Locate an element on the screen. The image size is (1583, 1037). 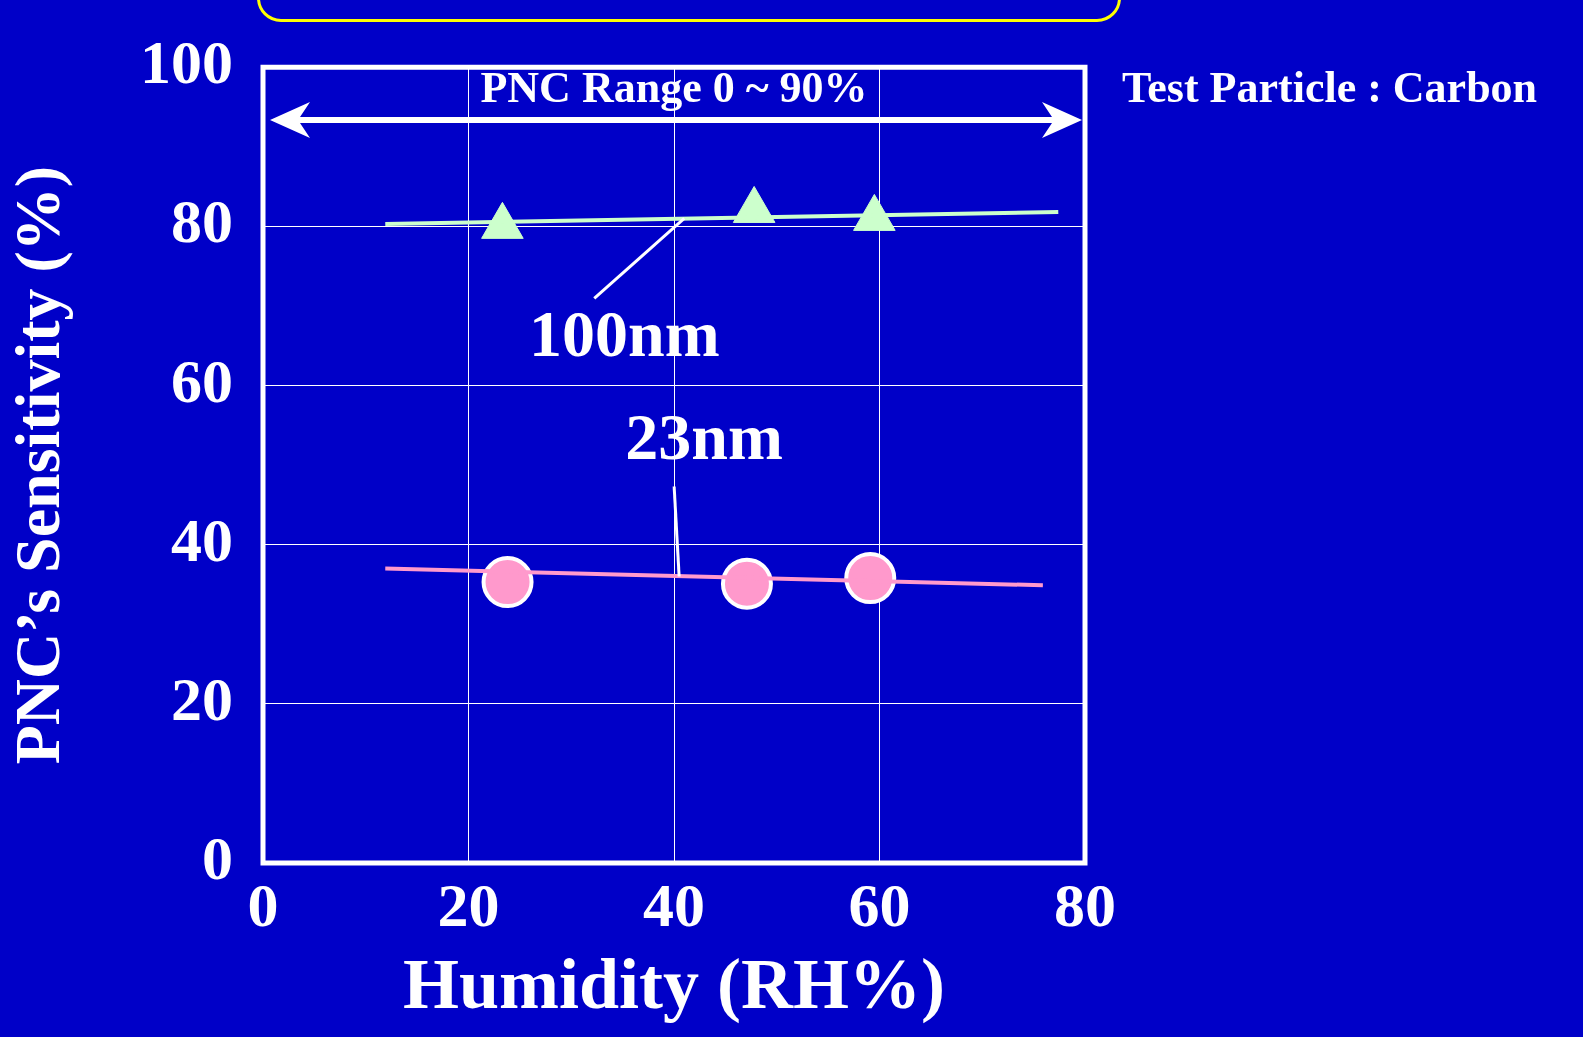
y-tick-label: 0 is located at coordinates (217, 858).